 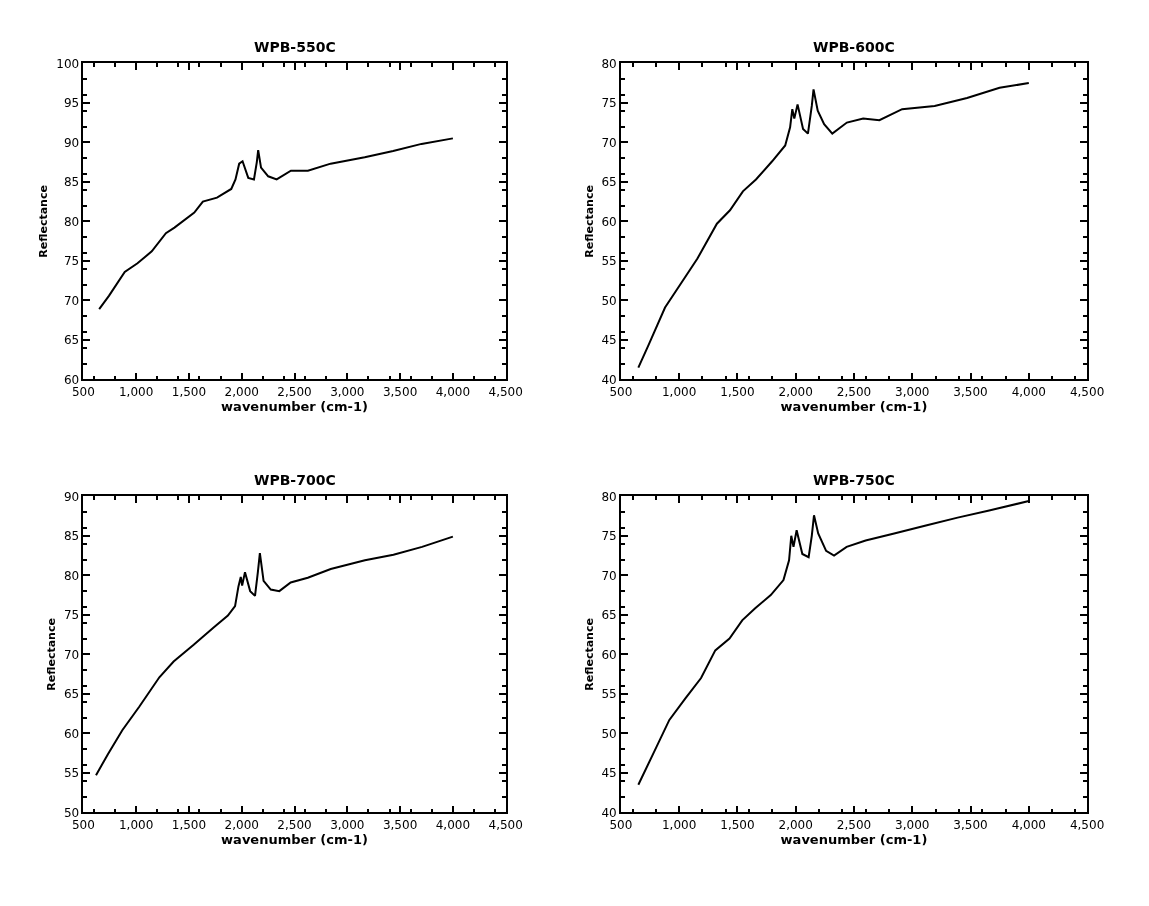 What do you see at coordinates (854, 480) in the screenshot?
I see `chart-title: WPB-750C` at bounding box center [854, 480].